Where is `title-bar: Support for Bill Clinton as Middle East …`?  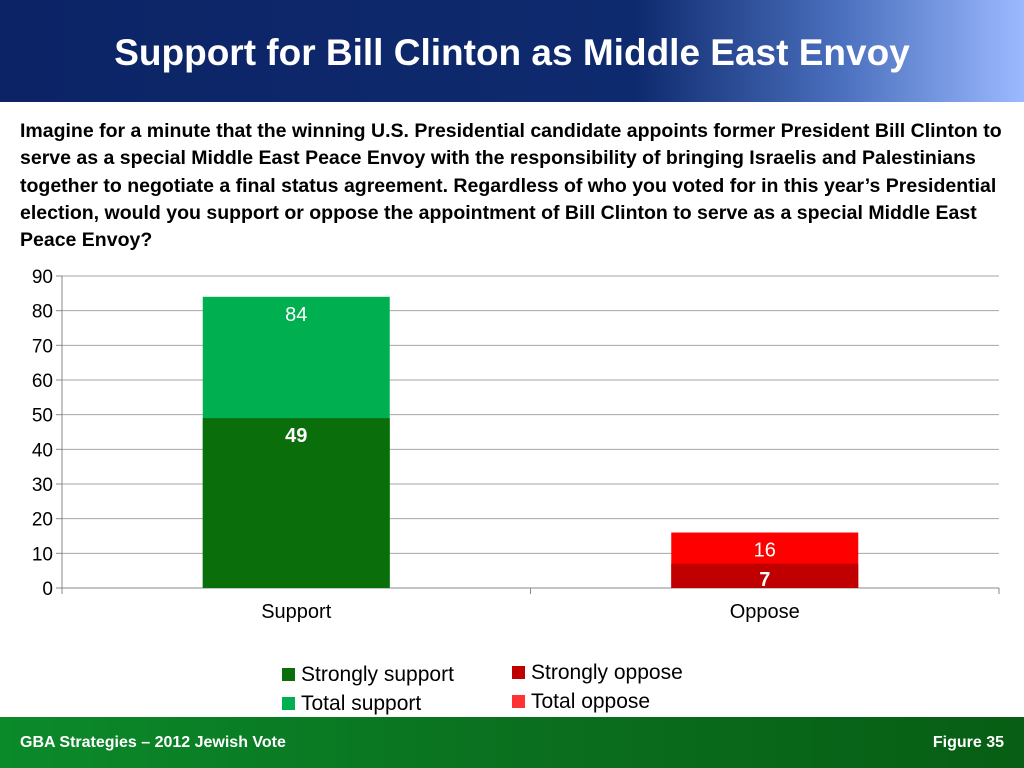
title-bar: Support for Bill Clinton as Middle East … is located at coordinates (512, 51).